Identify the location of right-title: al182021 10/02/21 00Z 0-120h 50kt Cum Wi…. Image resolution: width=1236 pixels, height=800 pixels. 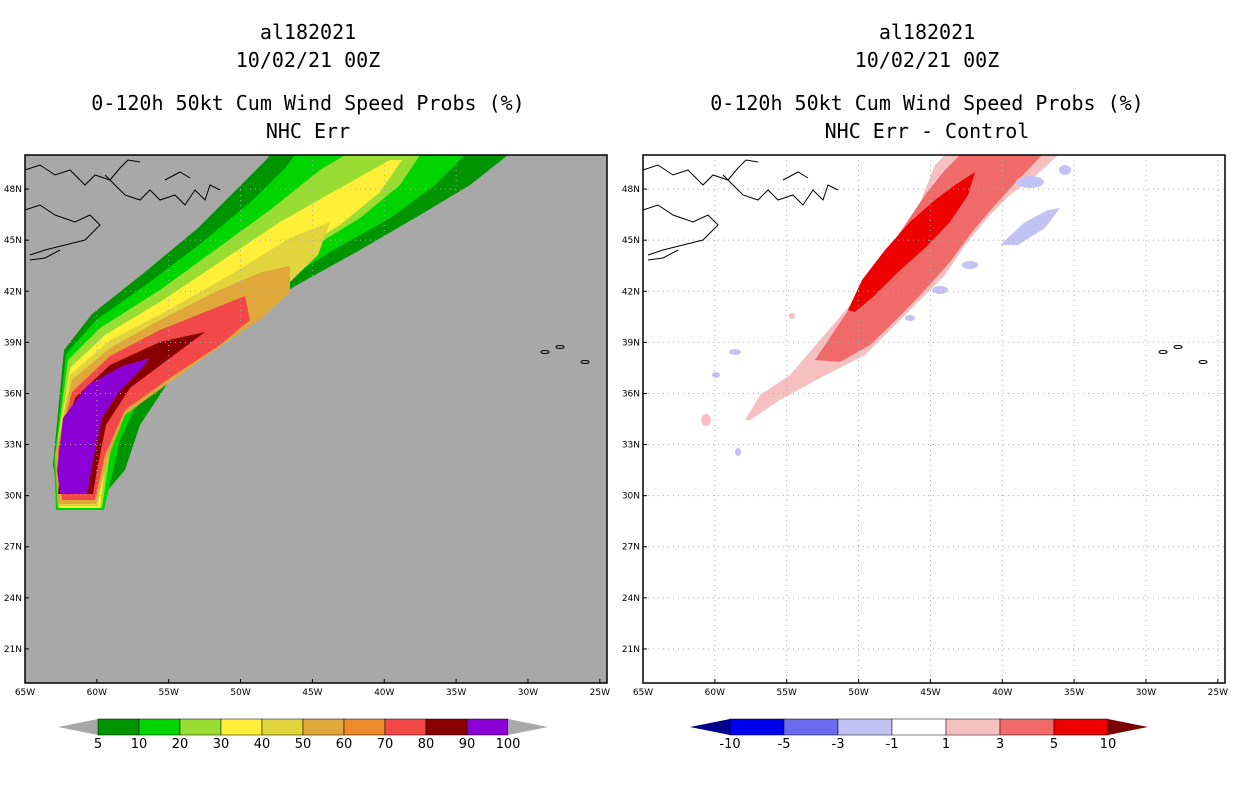
(927, 81).